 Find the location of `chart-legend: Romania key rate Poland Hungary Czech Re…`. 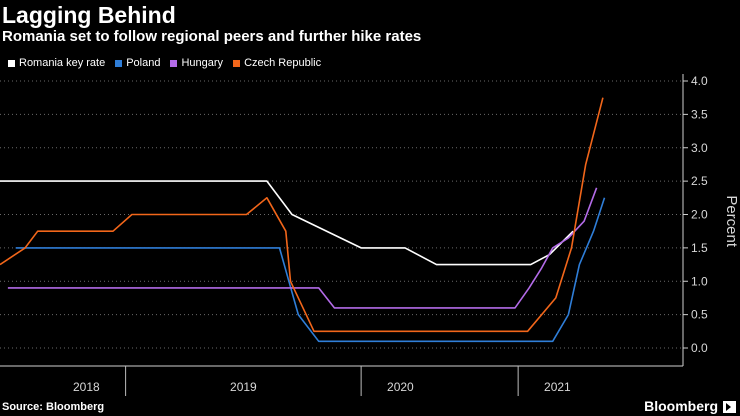

chart-legend: Romania key rate Poland Hungary Czech Re… is located at coordinates (164, 63).